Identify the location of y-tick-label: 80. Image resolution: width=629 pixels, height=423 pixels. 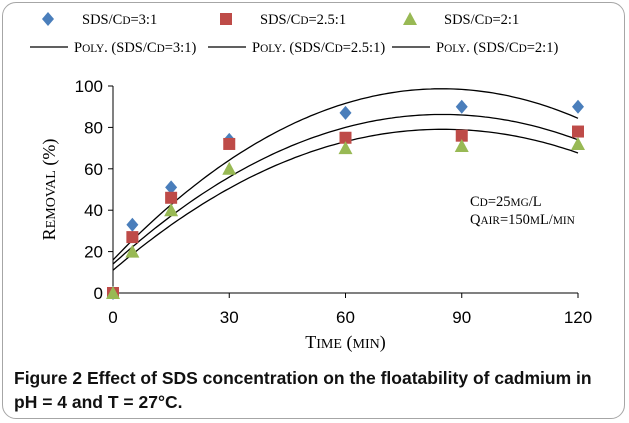
(93, 127).